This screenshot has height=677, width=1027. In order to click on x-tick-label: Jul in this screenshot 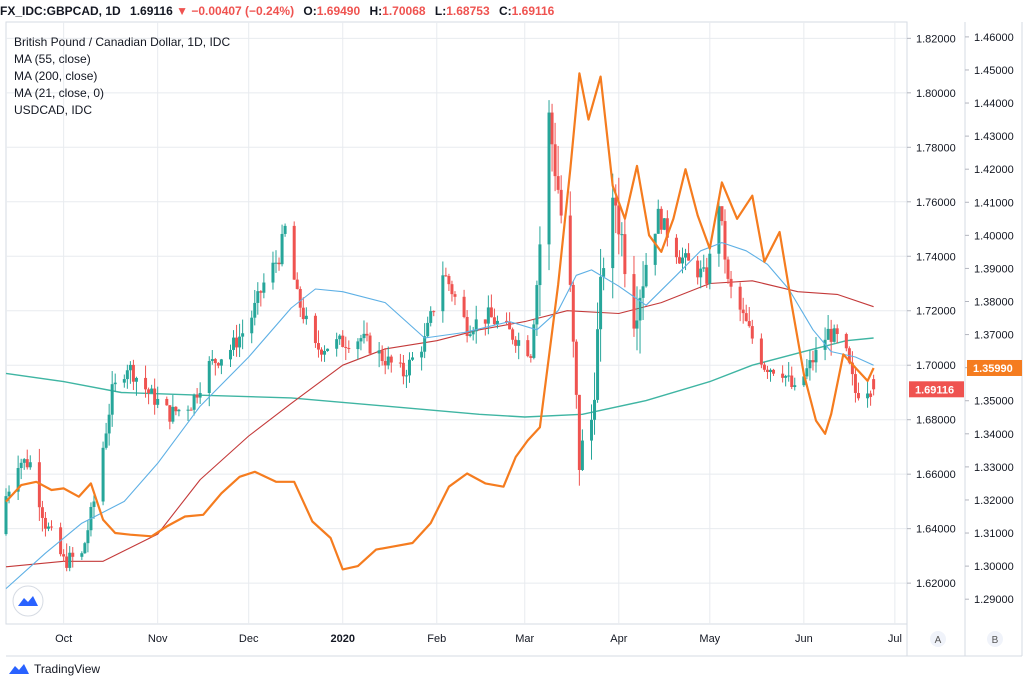, I will do `click(895, 639)`.